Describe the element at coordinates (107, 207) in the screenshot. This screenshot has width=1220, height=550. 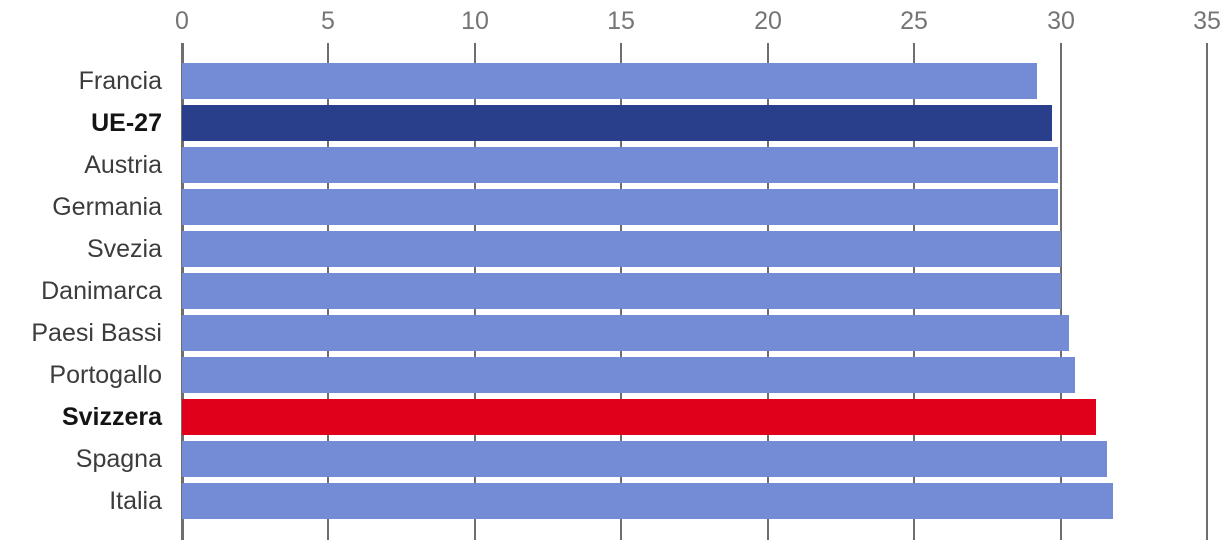
I see `category-label-germania: Germania` at that location.